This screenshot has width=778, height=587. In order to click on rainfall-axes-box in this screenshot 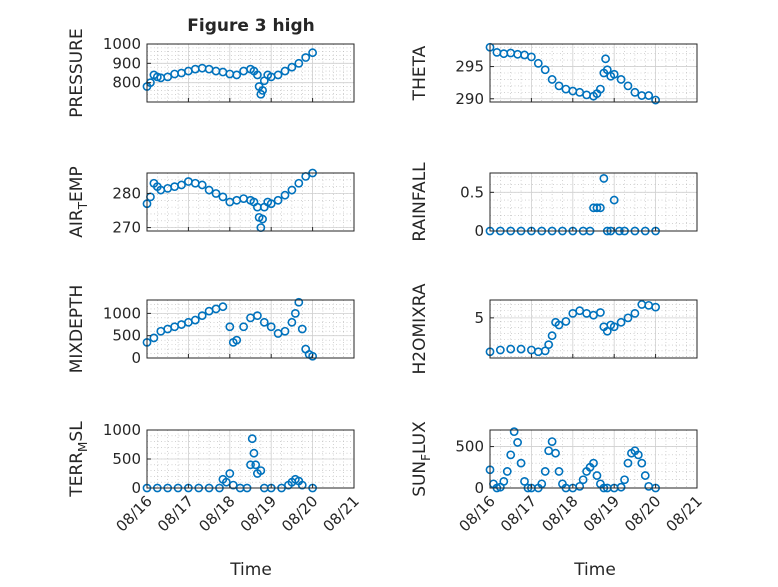, I will do `click(593, 202)`.